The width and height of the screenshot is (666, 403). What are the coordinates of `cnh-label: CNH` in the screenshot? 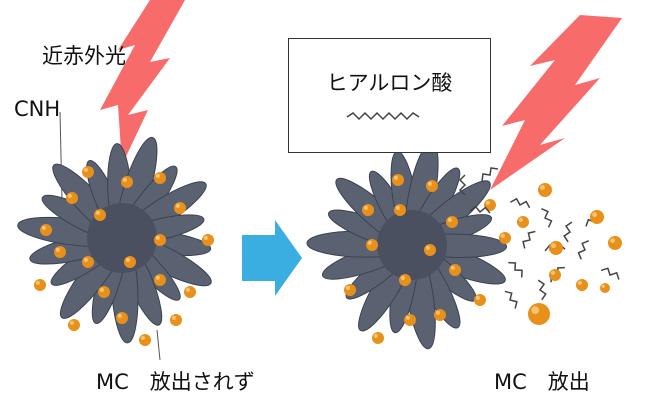 It's located at (37, 109).